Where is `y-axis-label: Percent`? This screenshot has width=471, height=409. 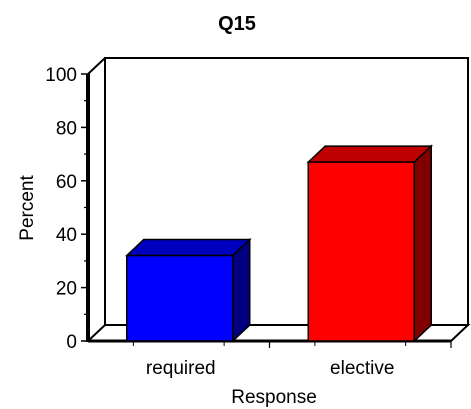
y-axis-label: Percent is located at coordinates (27, 208).